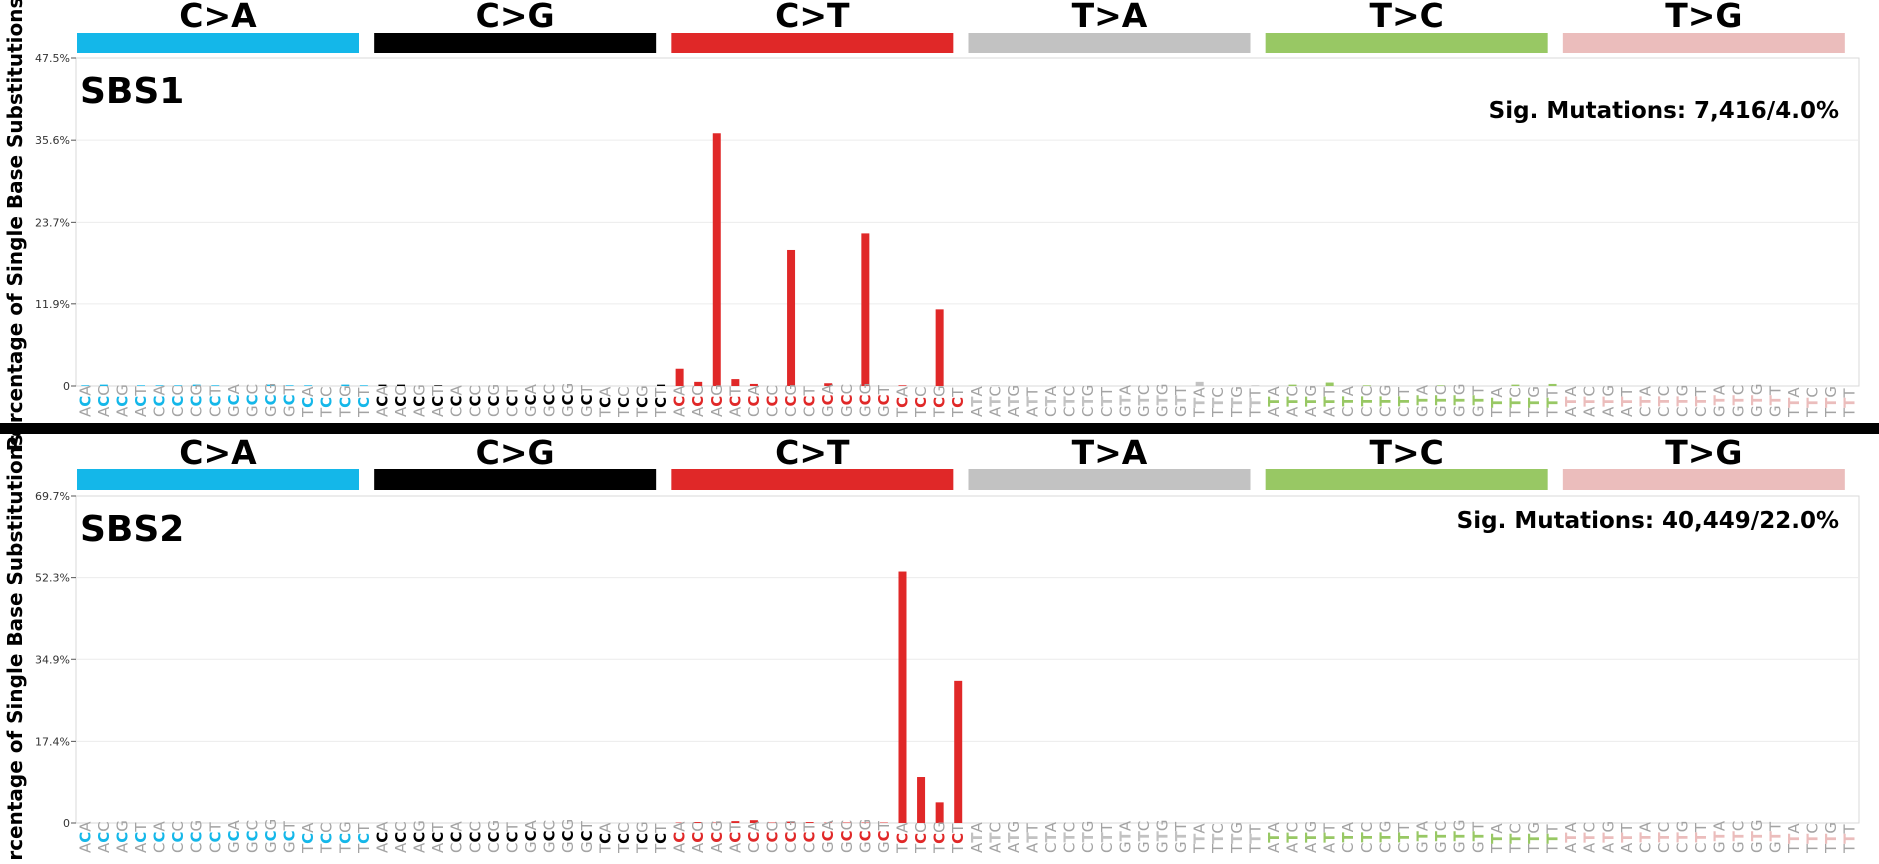 The width and height of the screenshot is (1879, 864). Describe the element at coordinates (1648, 521) in the screenshot. I see `mutation-count-annotation: Sig. Mutations: 40,449/22.0%` at that location.